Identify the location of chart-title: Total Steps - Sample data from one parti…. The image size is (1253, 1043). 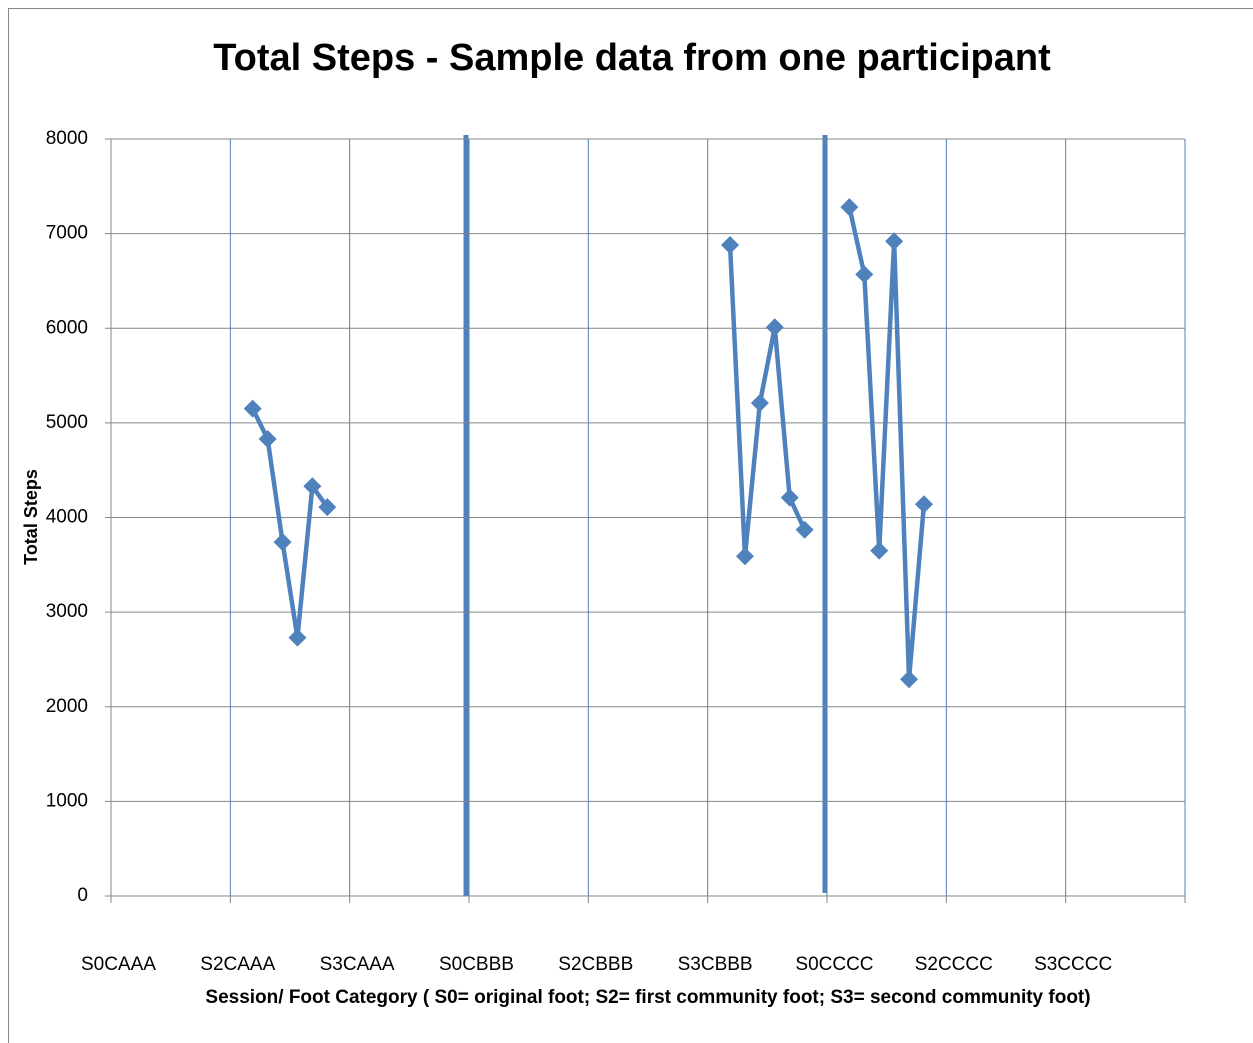
(632, 58).